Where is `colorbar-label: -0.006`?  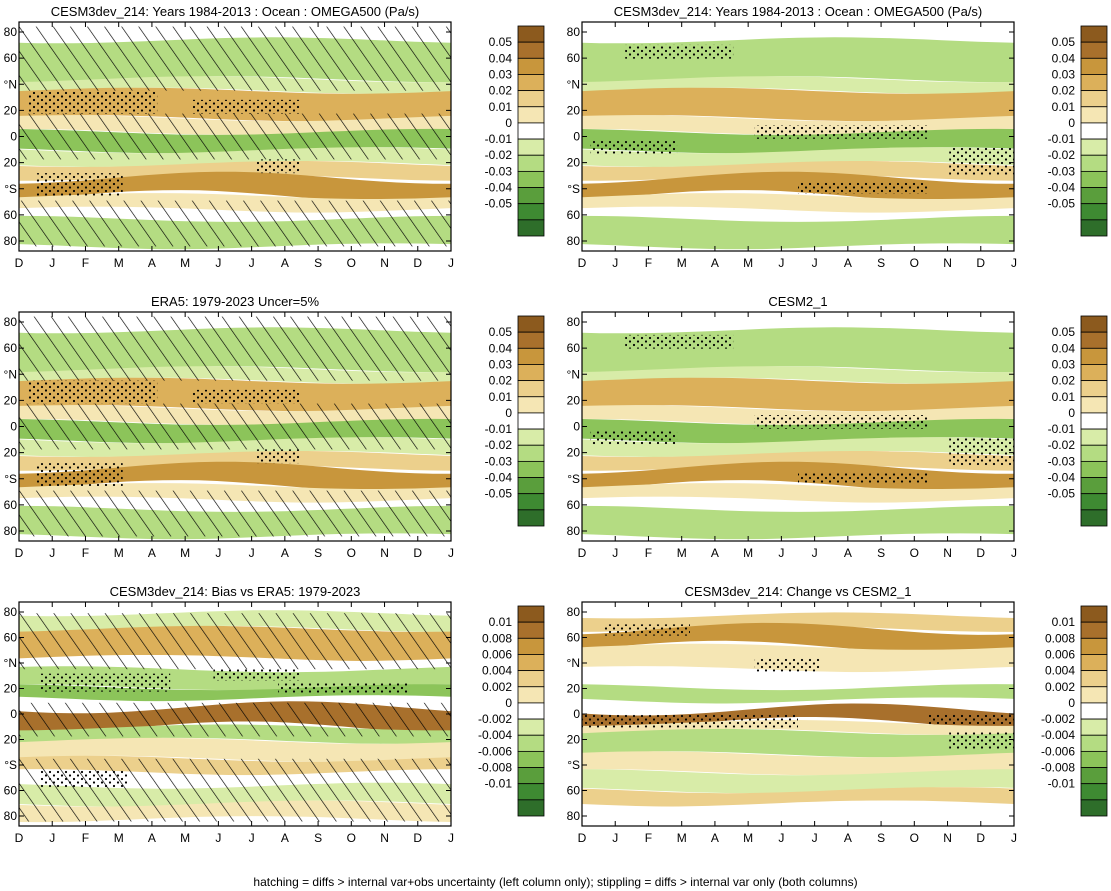
colorbar-label: -0.006 is located at coordinates (1058, 751).